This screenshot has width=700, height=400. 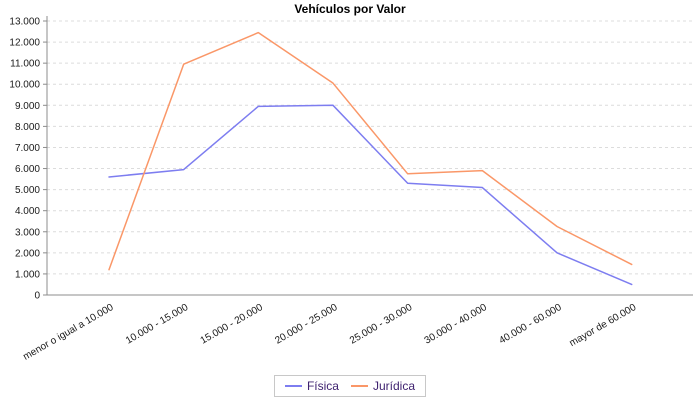 I want to click on y-tick-label: 9.000, so click(x=27, y=106).